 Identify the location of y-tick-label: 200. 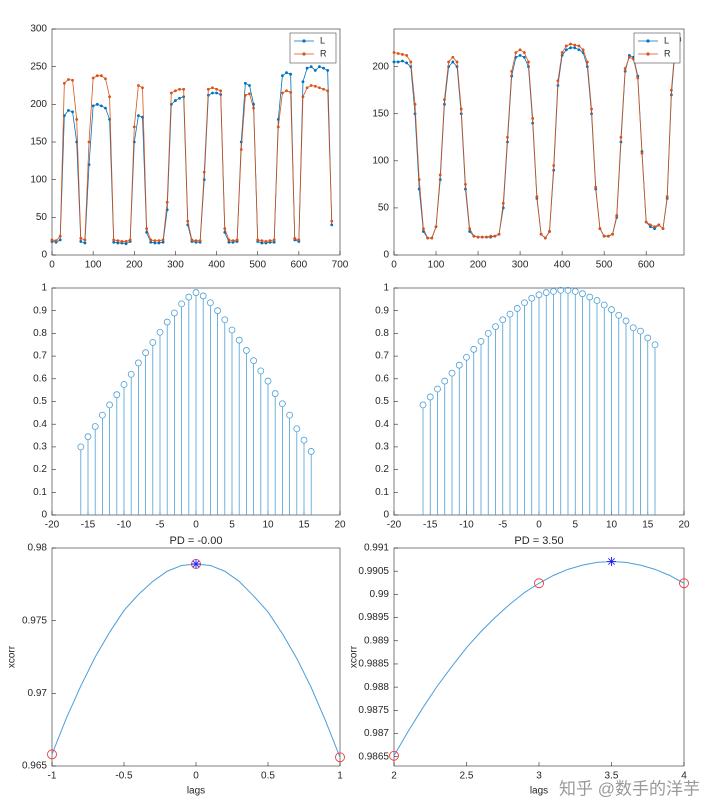
(380, 66).